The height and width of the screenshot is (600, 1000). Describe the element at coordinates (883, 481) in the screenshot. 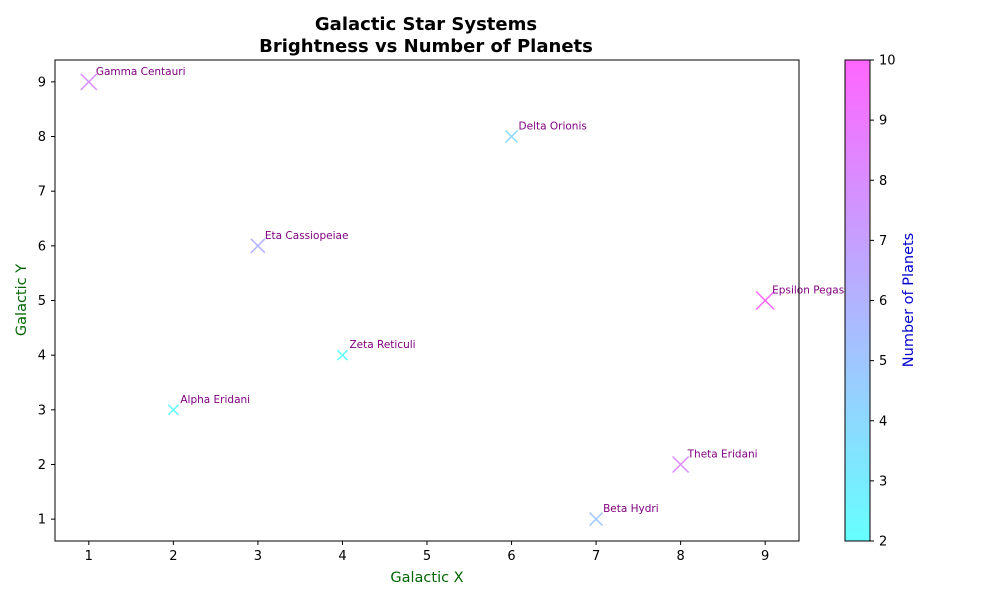

I see `colorbar-tick-label: 3` at that location.